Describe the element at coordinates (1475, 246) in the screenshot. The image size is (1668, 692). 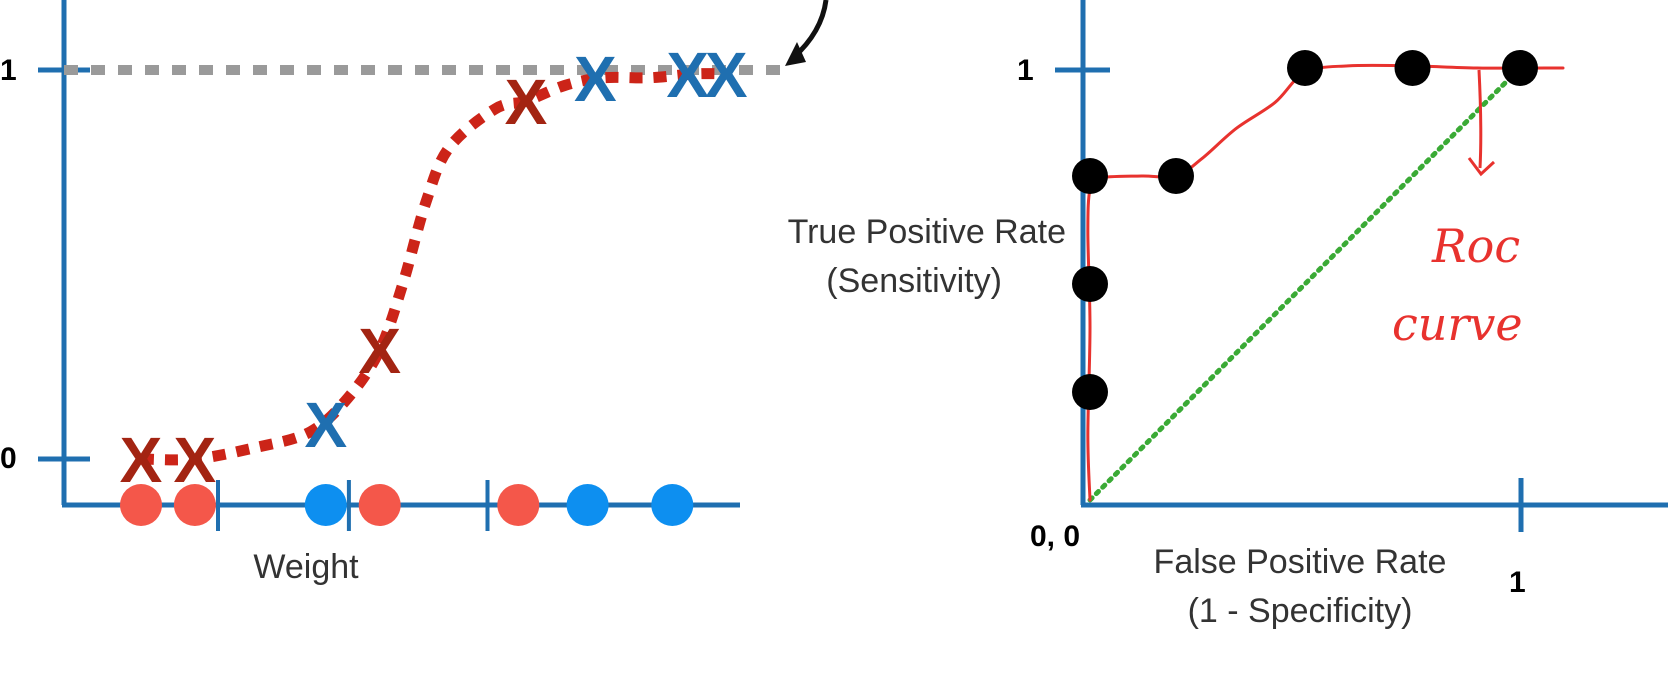
I see `annotation-roc: Roc` at that location.